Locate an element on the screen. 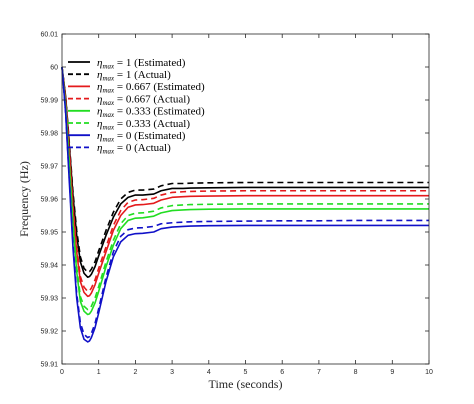  legend-label-3: ηmax = 0.667 (Estimated) is located at coordinates (151, 88).